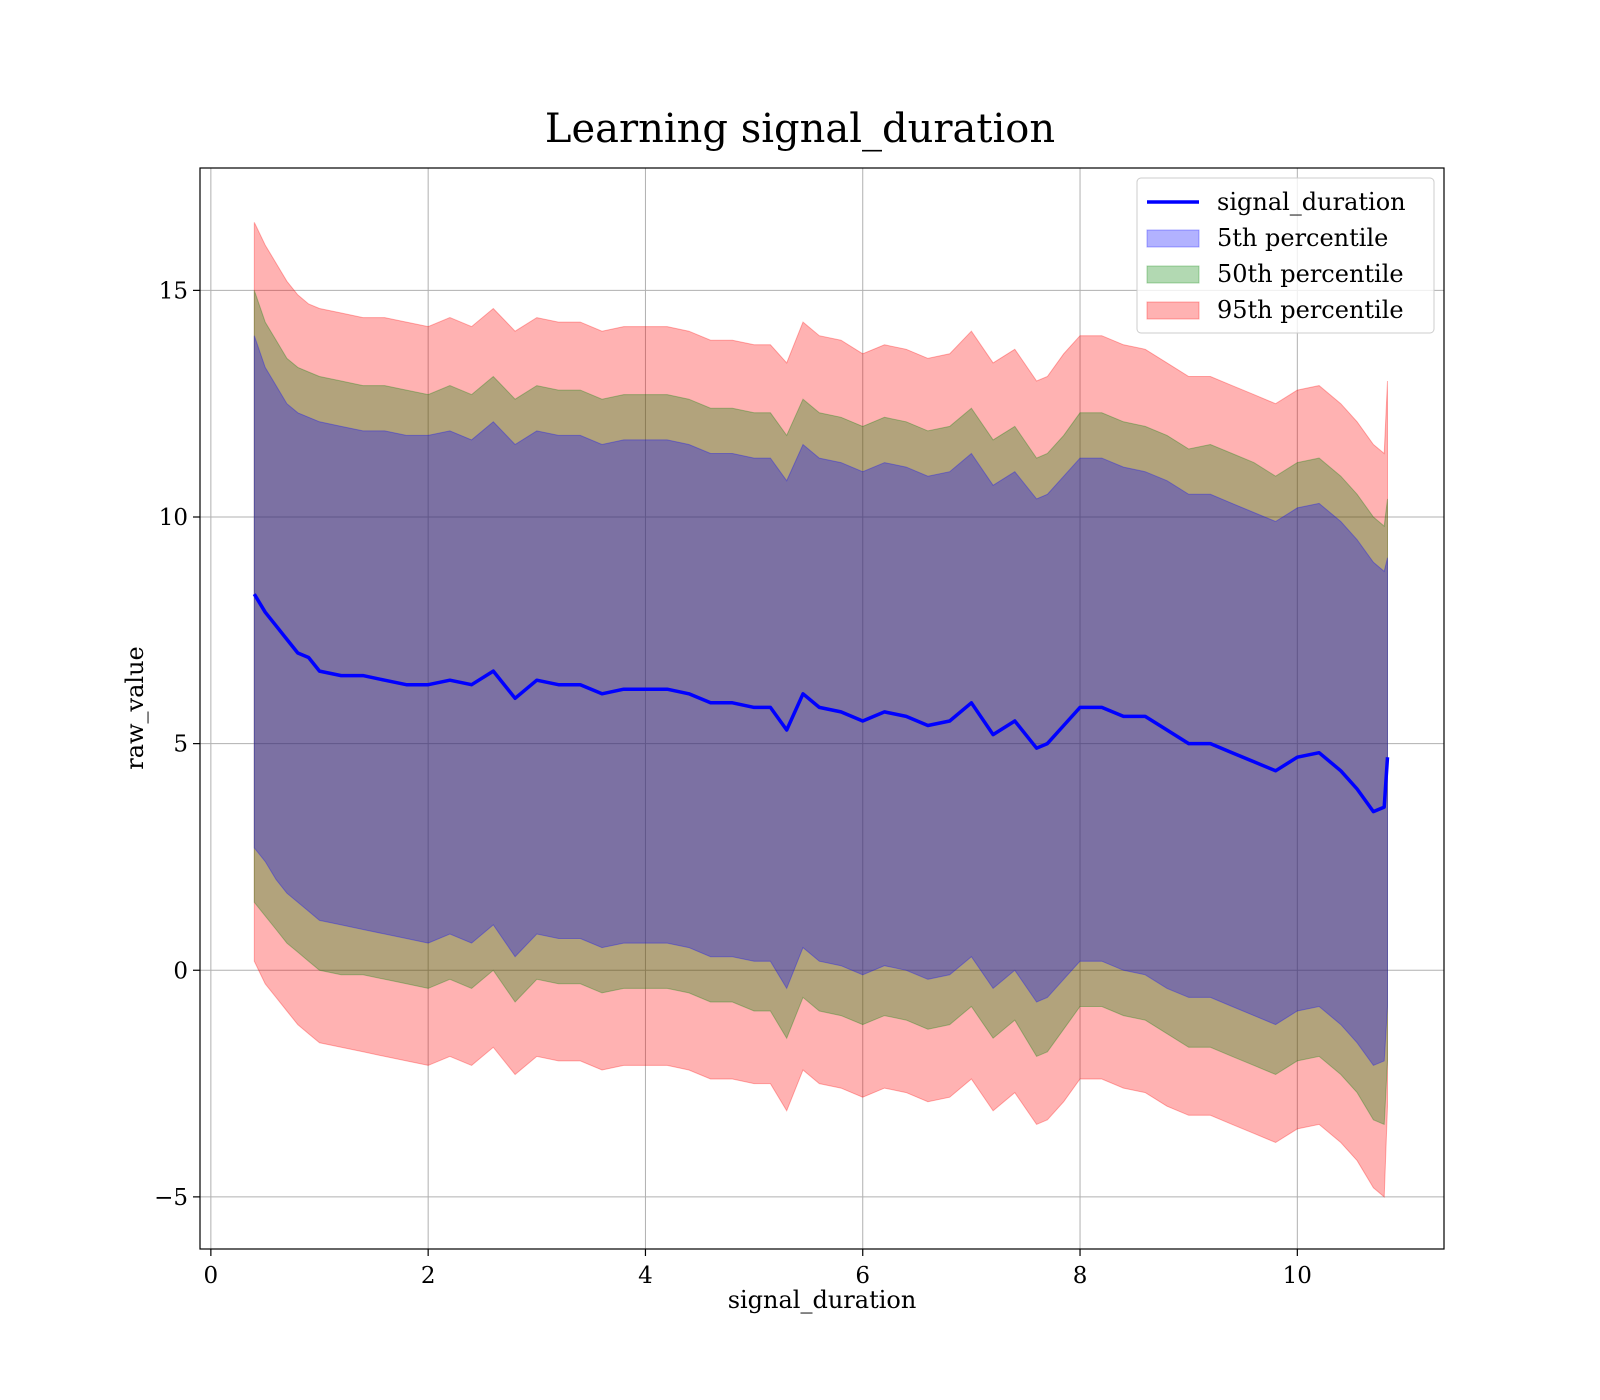  Describe the element at coordinates (180, 745) in the screenshot. I see `y-tick-label: 5` at that location.